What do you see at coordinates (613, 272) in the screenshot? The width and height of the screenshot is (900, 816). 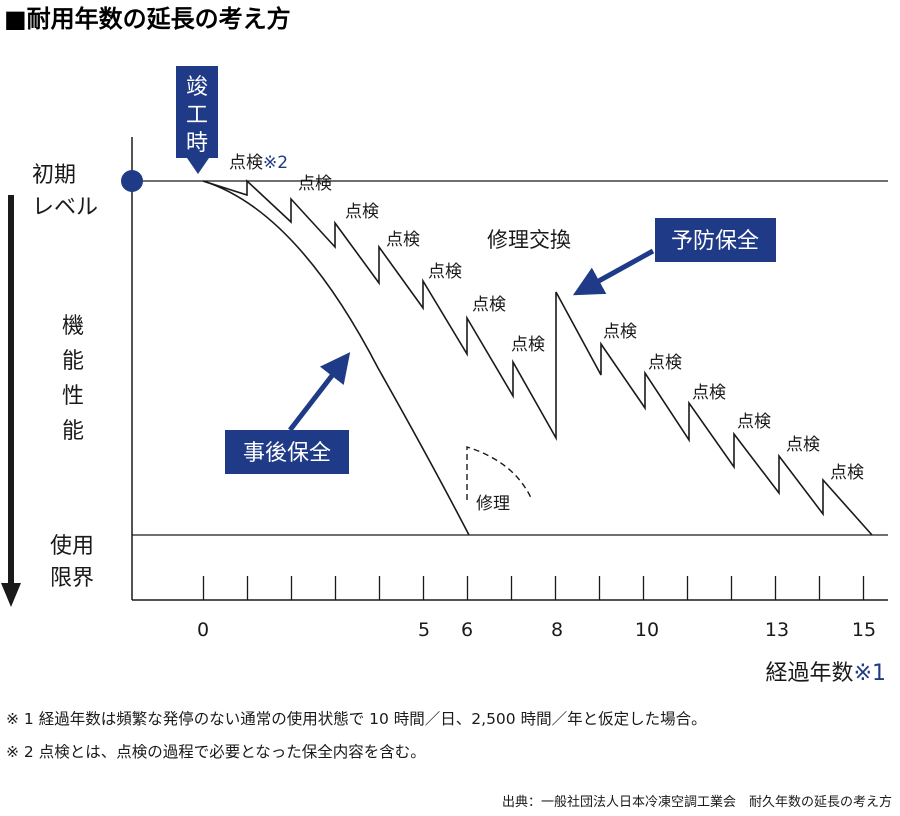 I see `preventive-arrow-icon` at bounding box center [613, 272].